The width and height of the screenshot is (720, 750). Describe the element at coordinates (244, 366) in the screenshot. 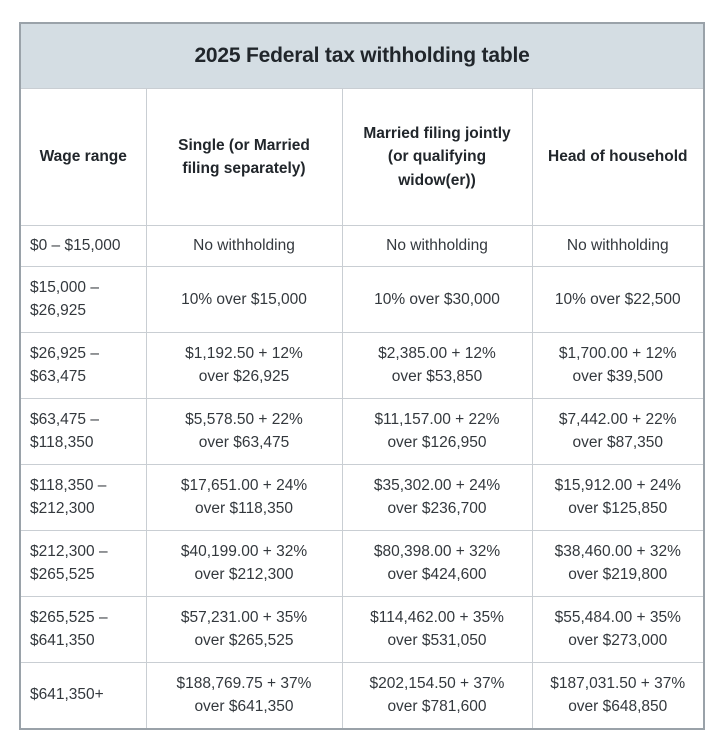

I see `cell-single: $1,192.50 + 12% over $26,925` at that location.